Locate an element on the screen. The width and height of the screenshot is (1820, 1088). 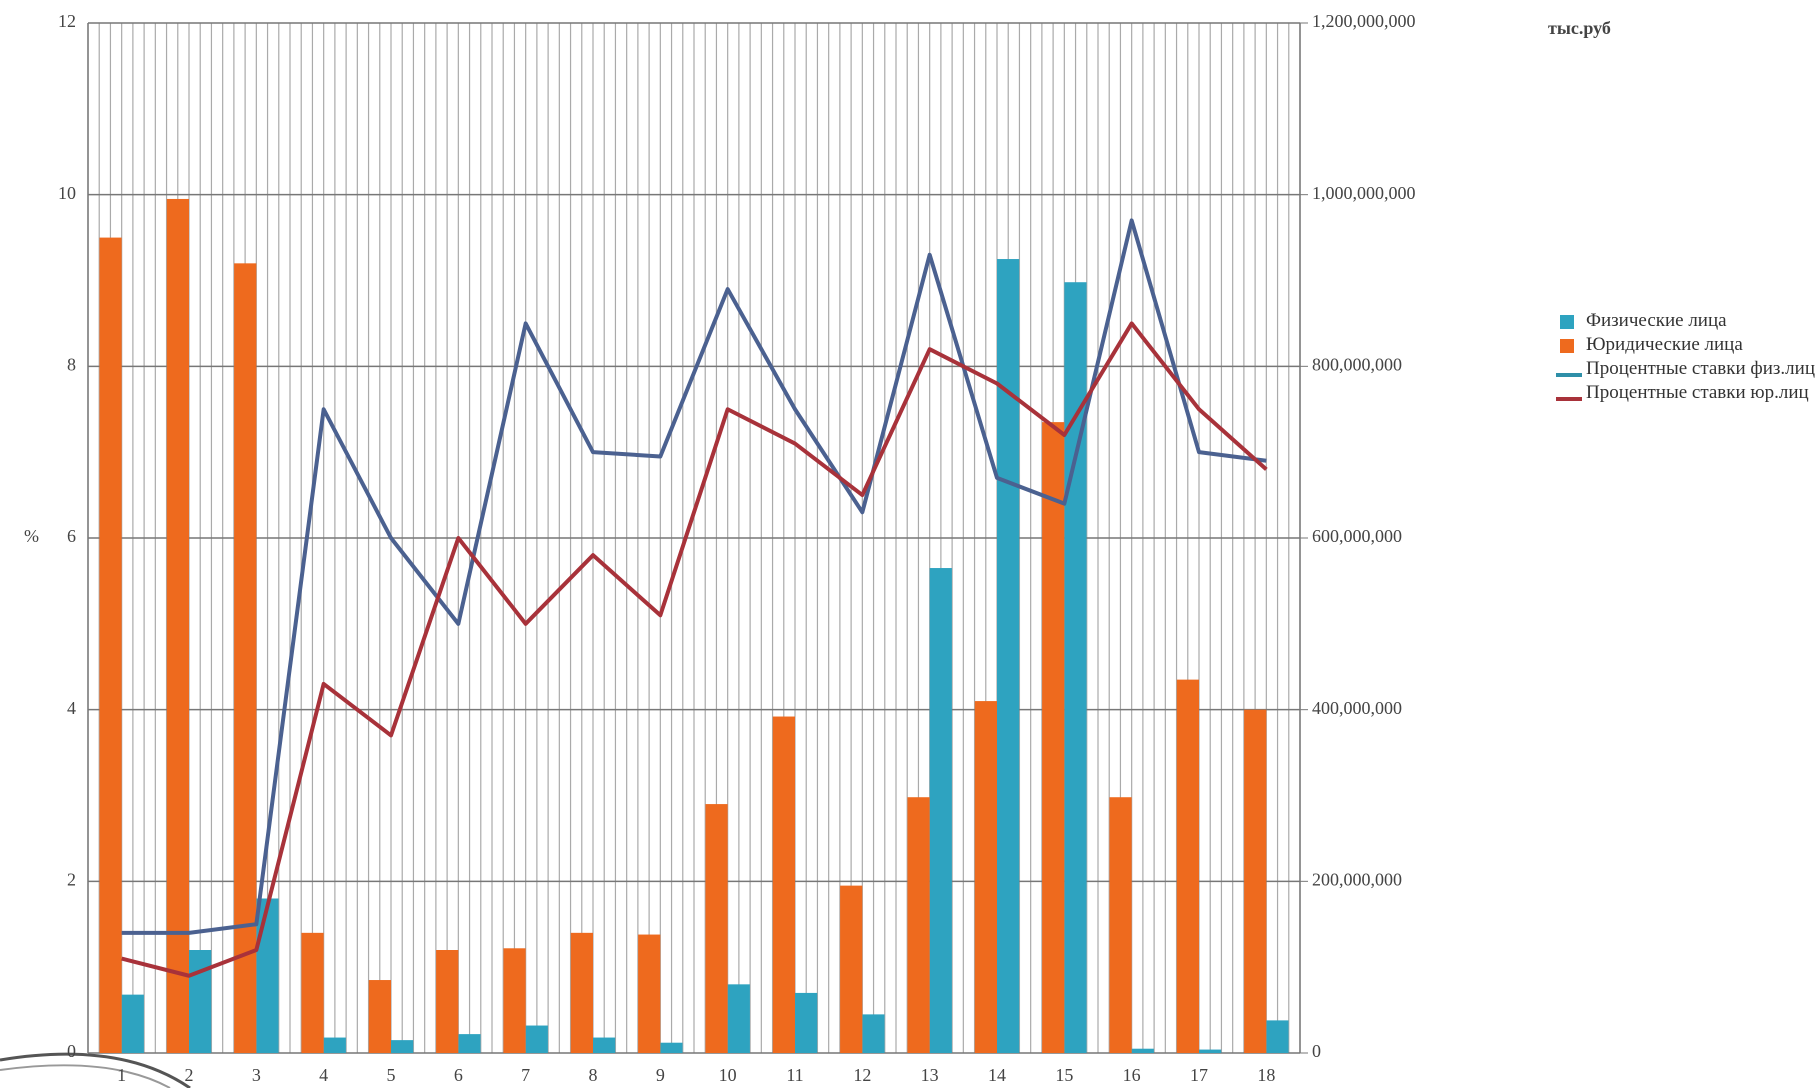
y2-tick-label: 400,000,000 is located at coordinates (1357, 708).